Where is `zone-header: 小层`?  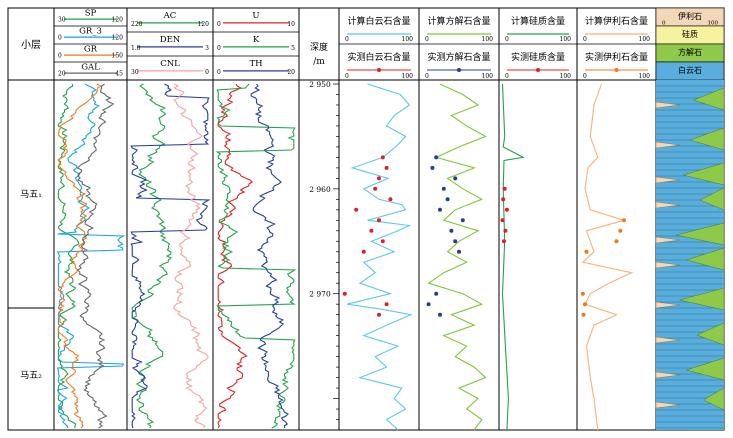 zone-header: 小层 is located at coordinates (31, 45).